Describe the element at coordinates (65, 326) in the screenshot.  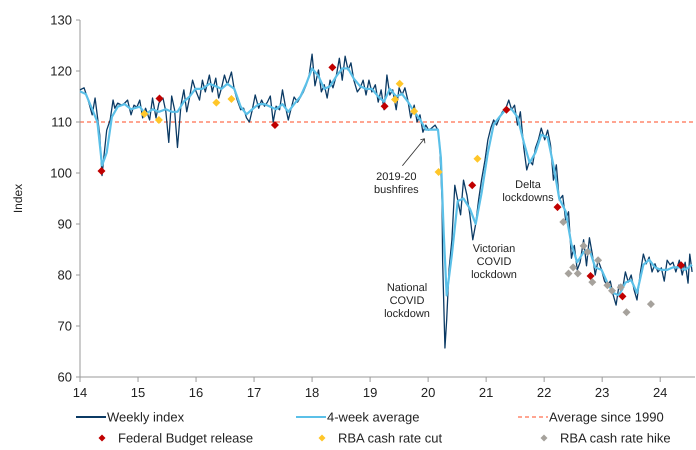
I see `y-tick-label: 70` at that location.